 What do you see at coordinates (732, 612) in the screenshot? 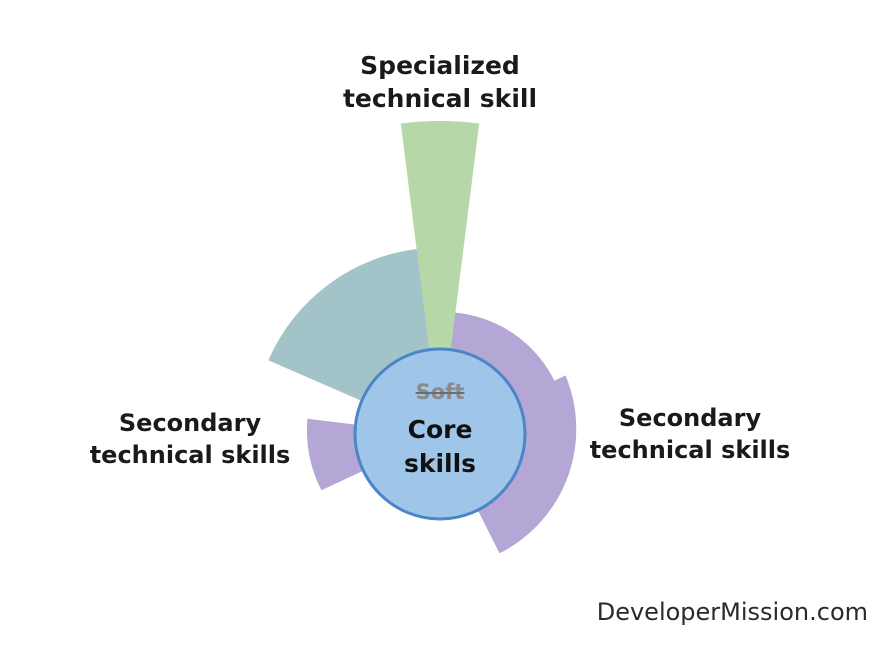
I see `site-watermark: DeveloperMission.com` at bounding box center [732, 612].